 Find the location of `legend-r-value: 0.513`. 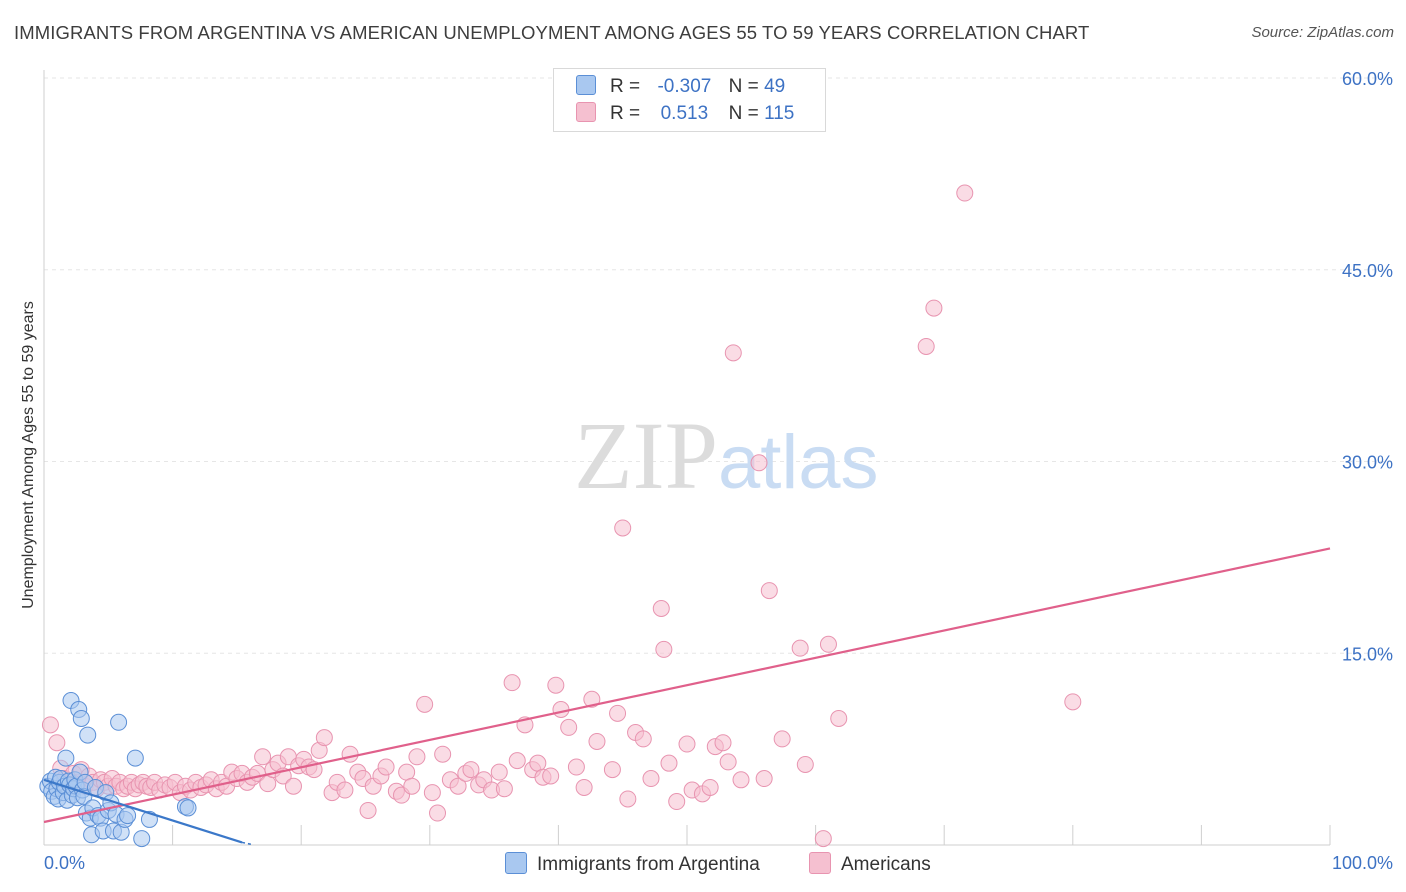

legend-r-value: 0.513 is located at coordinates (684, 113).